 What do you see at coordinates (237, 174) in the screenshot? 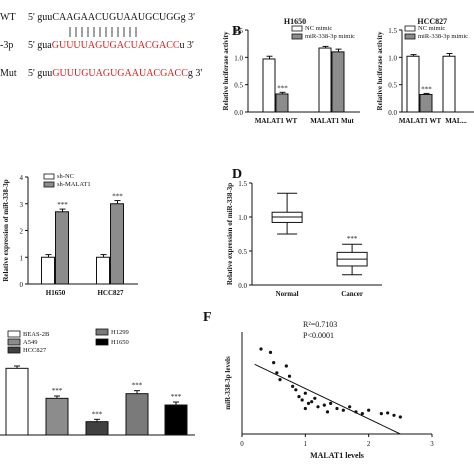
I see `panel-label-d: D` at bounding box center [237, 174].